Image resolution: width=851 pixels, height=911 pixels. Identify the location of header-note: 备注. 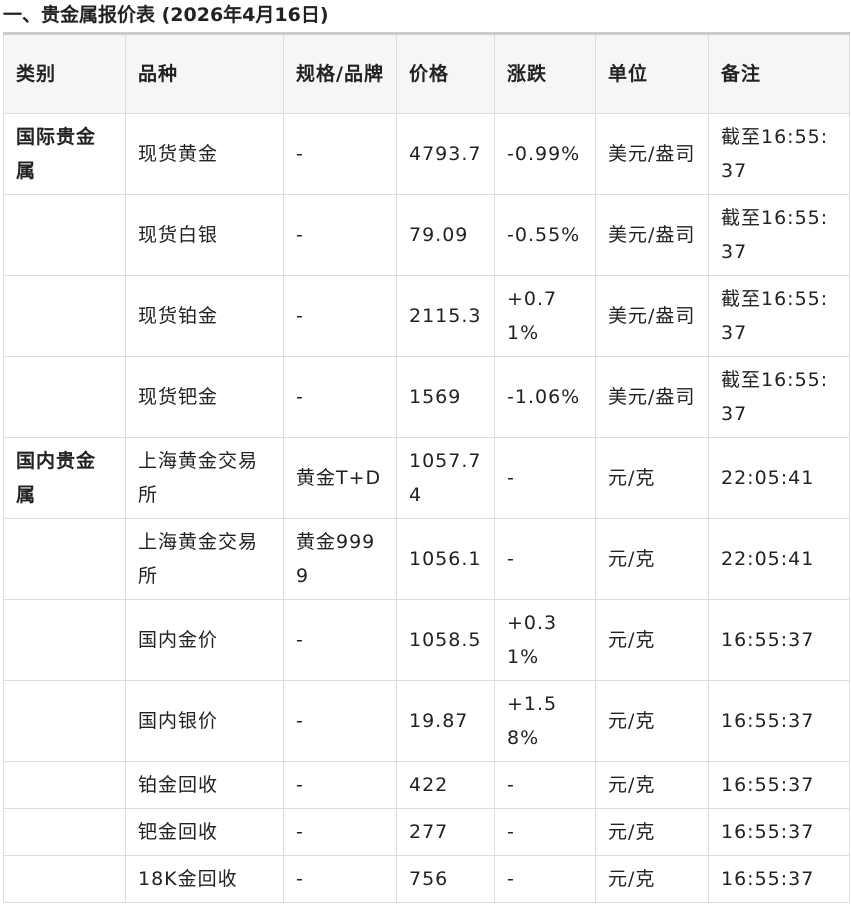
(779, 73).